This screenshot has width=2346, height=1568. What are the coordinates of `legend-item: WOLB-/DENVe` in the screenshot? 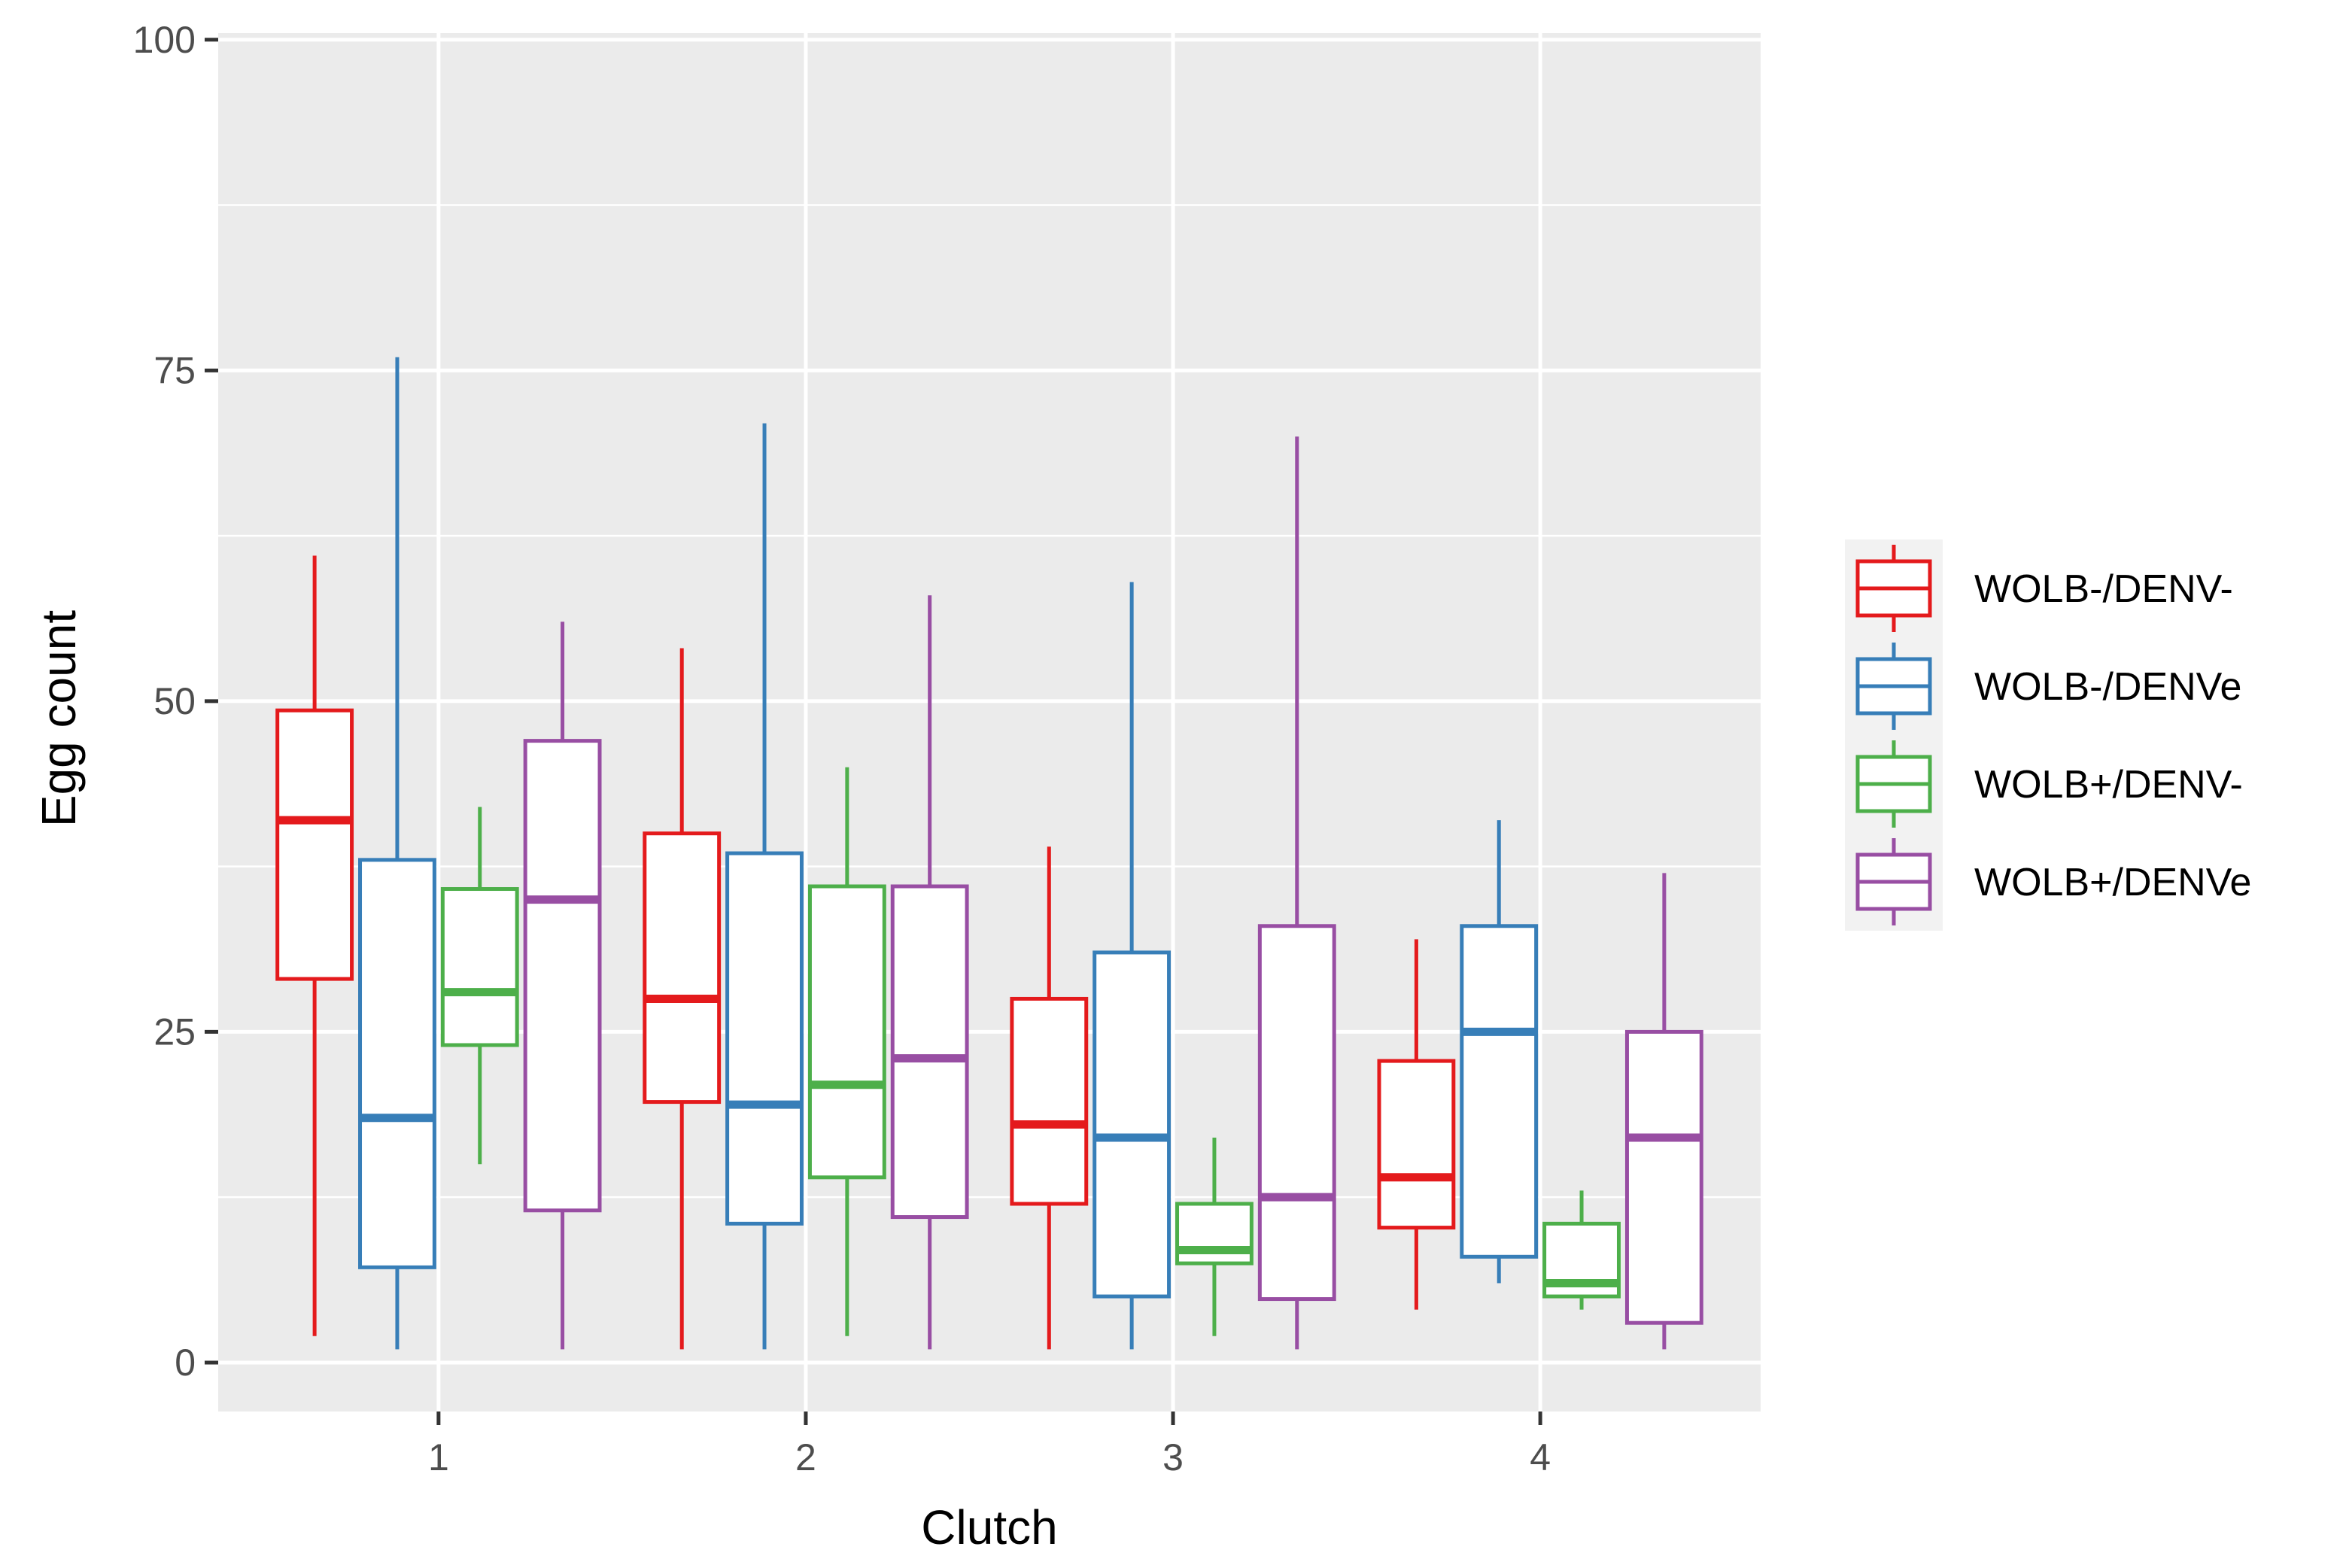 It's located at (2048, 686).